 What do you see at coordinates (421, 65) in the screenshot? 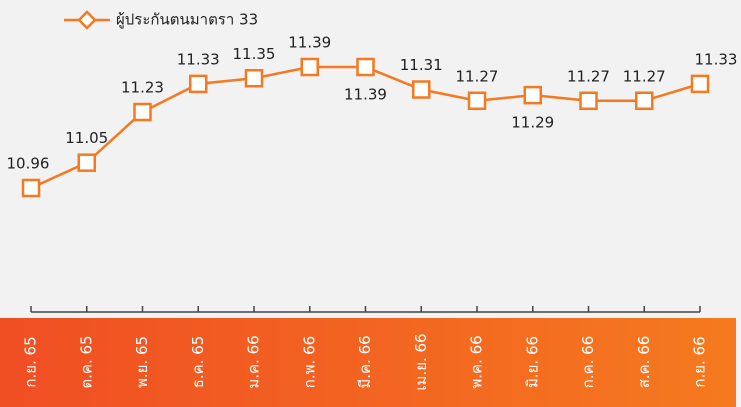
I see `data-label: 11.31` at bounding box center [421, 65].